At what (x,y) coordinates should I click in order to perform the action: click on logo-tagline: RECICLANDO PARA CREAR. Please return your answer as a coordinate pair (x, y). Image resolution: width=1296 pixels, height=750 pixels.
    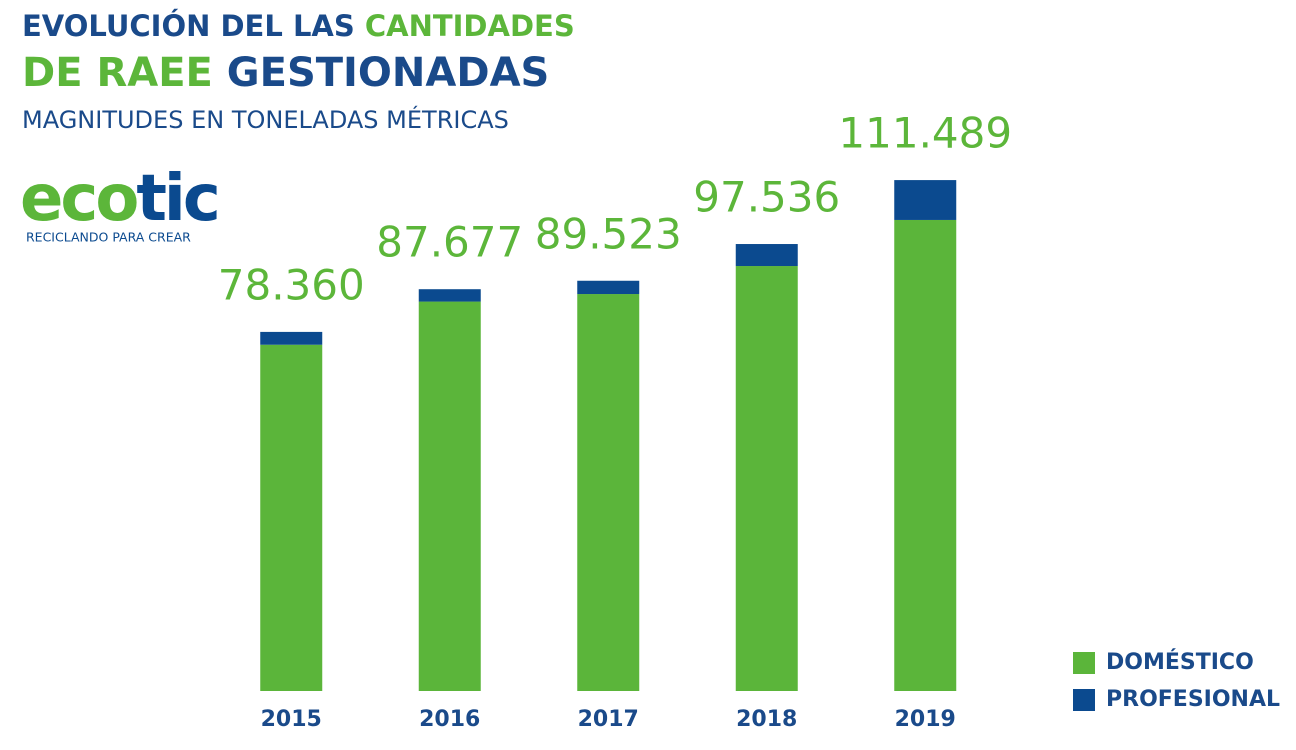
    Looking at the image, I should click on (108, 237).